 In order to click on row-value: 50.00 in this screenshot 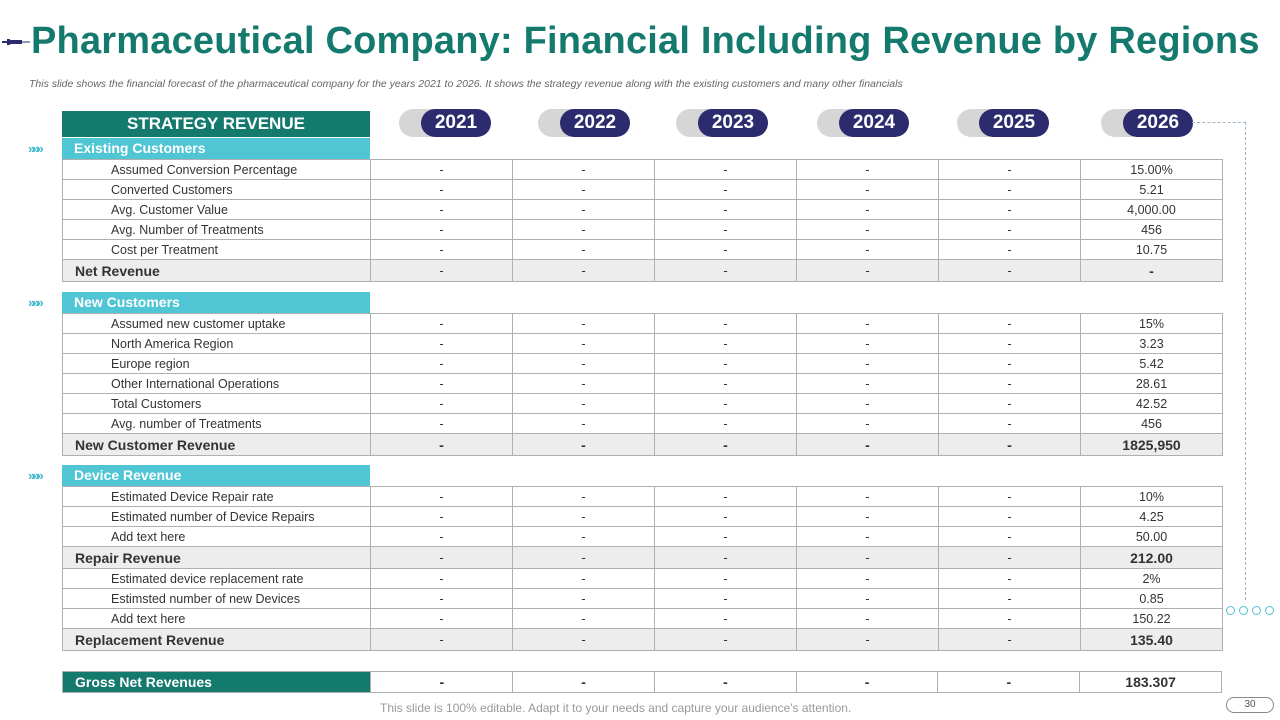, I will do `click(1151, 536)`.